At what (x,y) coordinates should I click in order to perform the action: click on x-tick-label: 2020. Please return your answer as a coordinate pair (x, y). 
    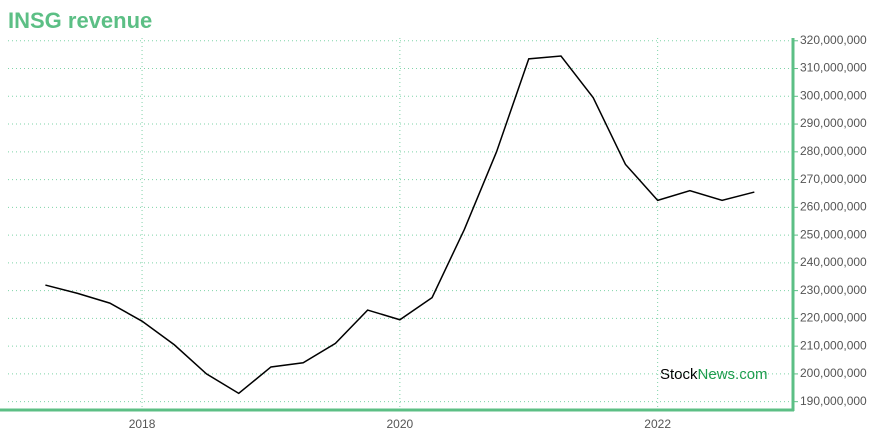
    Looking at the image, I should click on (400, 424).